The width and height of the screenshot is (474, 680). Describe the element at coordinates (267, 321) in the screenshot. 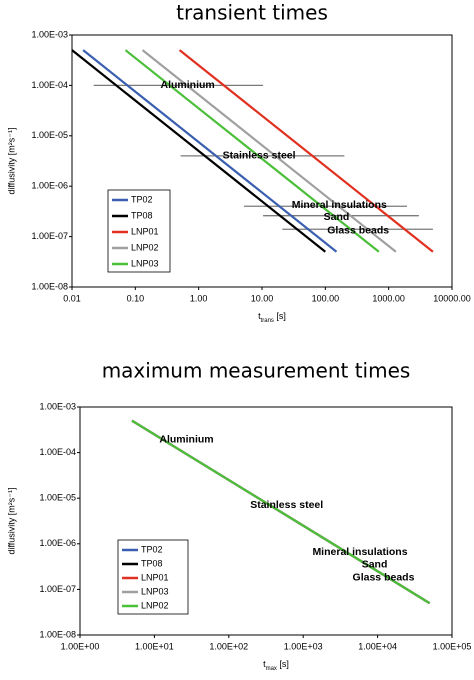

I see `x-axis-label-part: trans` at that location.